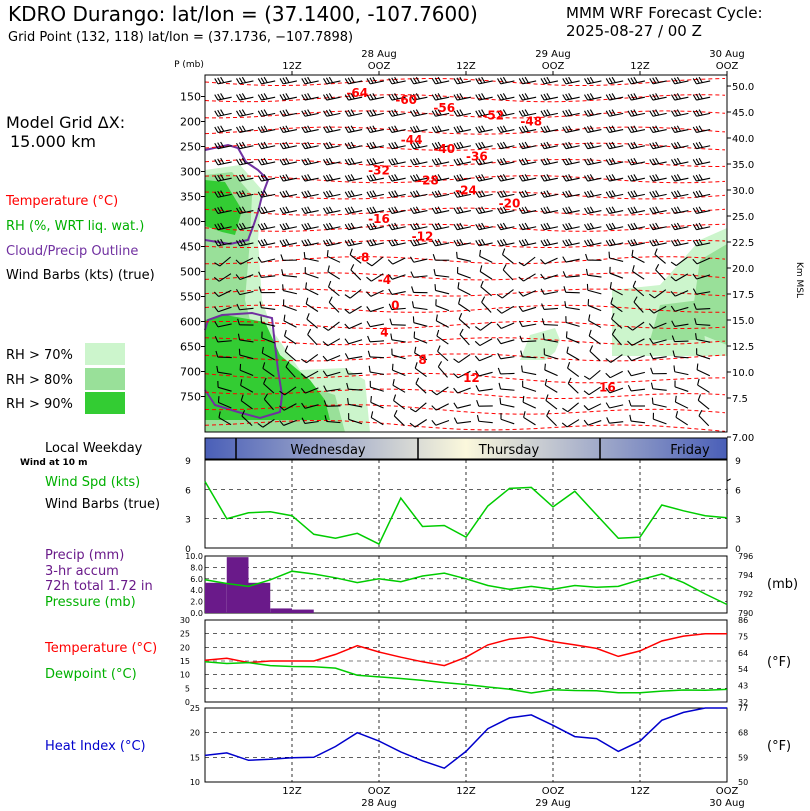  I want to click on heat-index-line, so click(465, 738).